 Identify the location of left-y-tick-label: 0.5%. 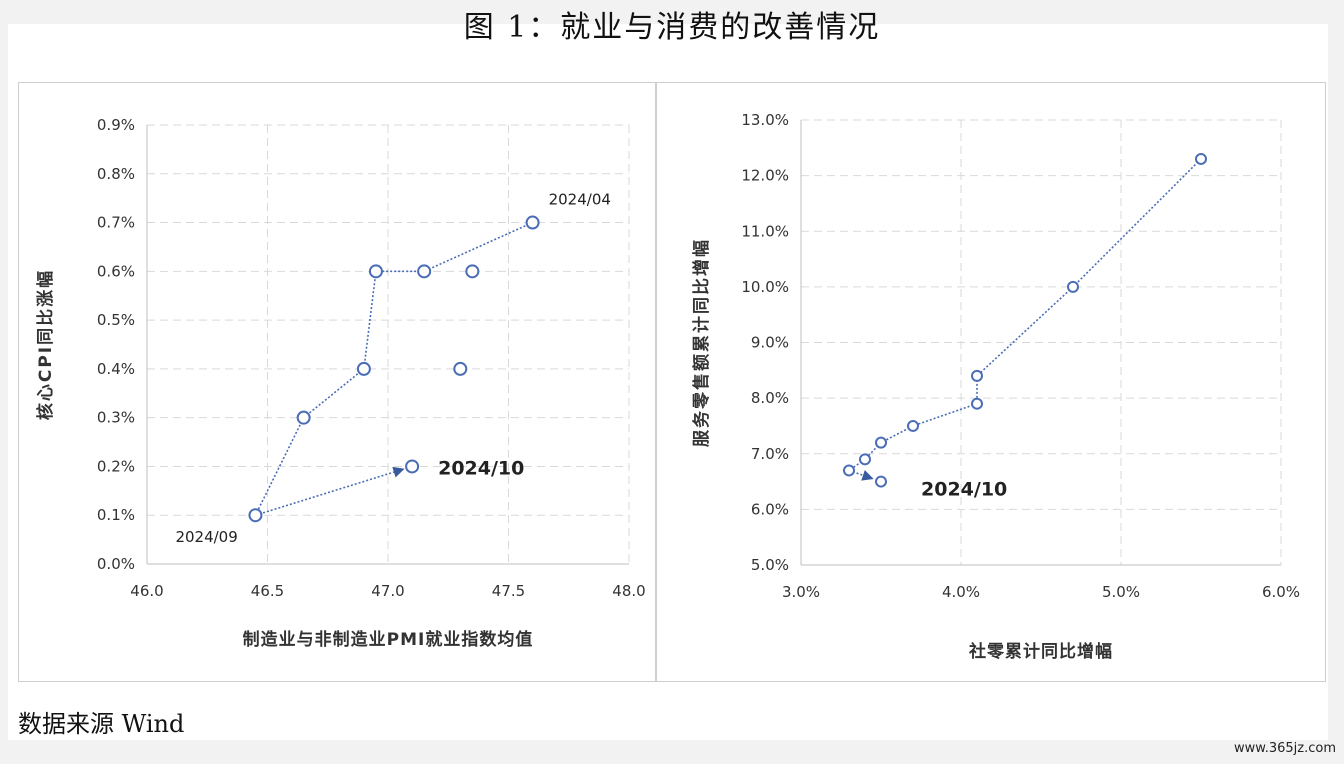
(116, 320).